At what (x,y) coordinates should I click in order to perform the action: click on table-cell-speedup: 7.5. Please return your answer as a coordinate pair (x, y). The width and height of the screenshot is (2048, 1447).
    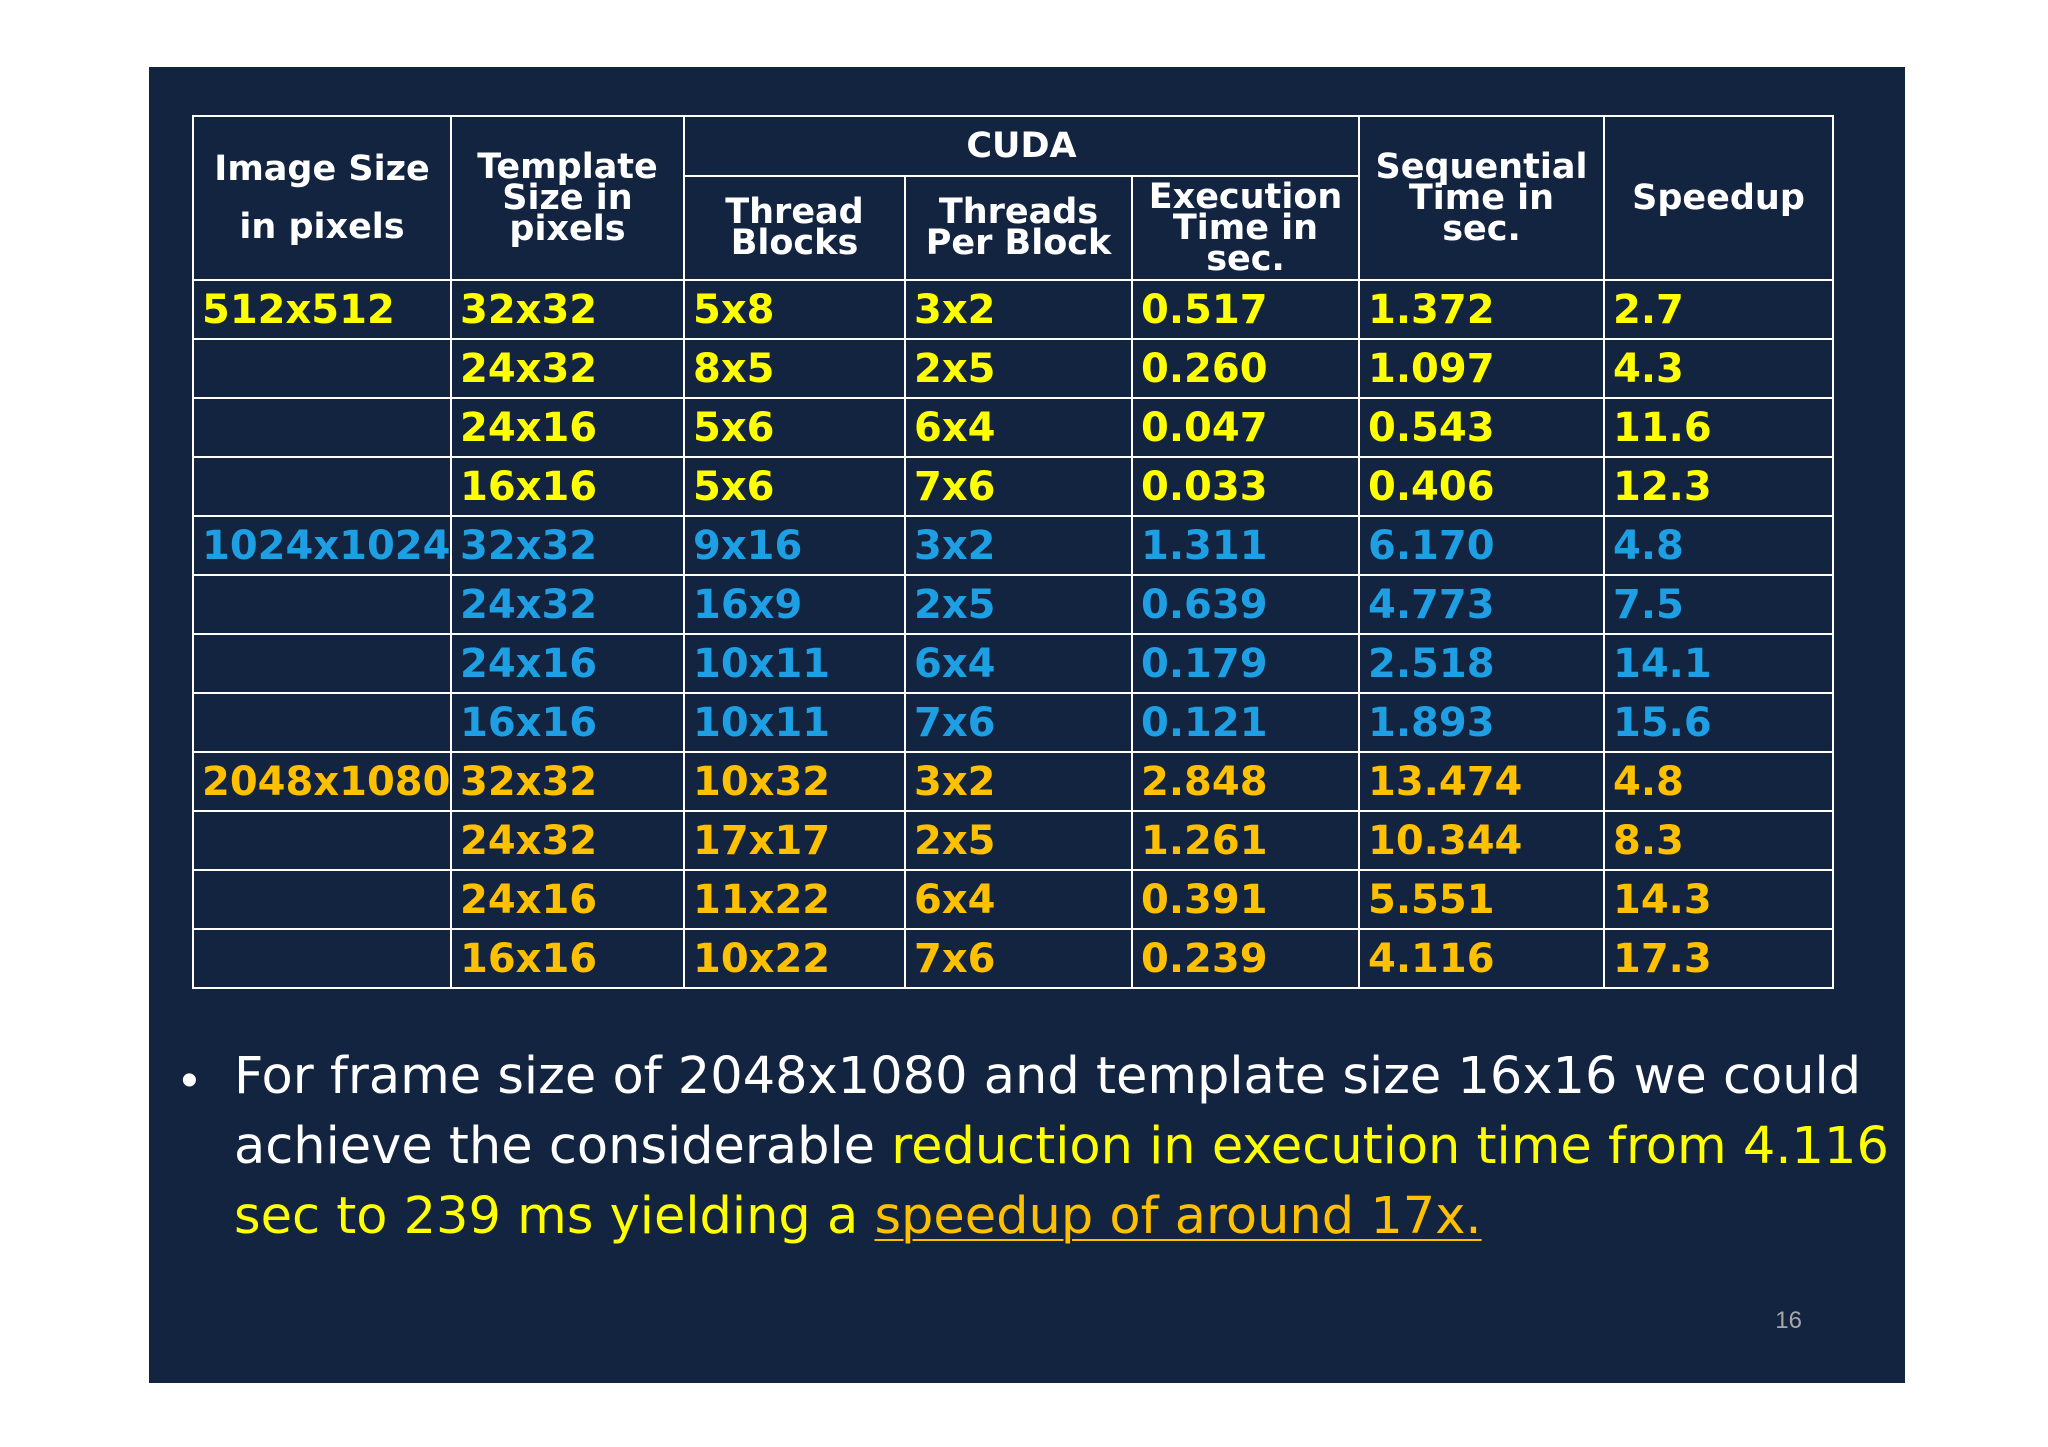
    Looking at the image, I should click on (1718, 604).